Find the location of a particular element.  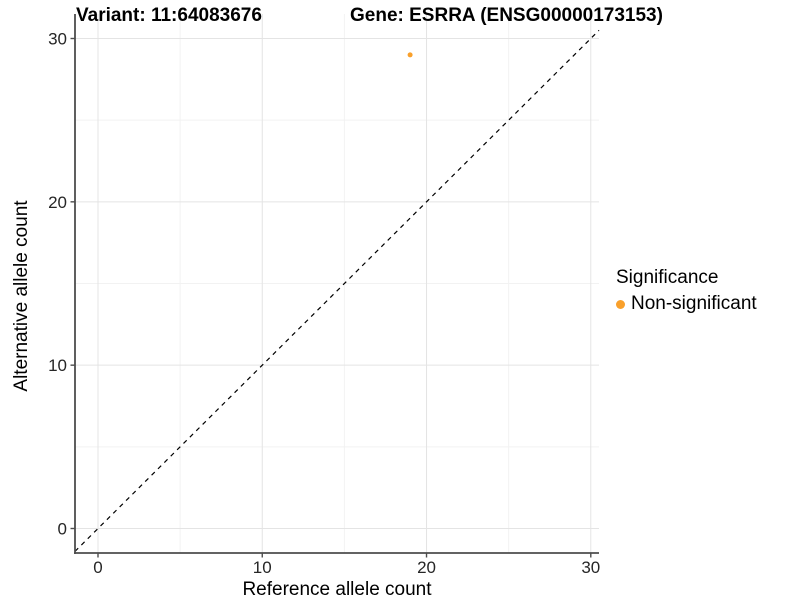

legend-item-non-significant: Non-significant is located at coordinates (686, 304).